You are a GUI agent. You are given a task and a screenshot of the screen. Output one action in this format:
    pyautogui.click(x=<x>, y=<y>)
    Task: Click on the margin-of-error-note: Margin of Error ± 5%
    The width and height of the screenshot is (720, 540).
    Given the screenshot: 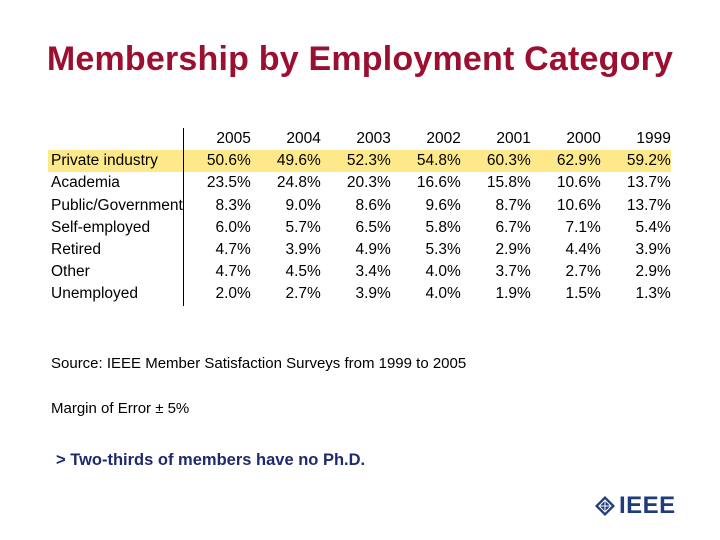 What is the action you would take?
    pyautogui.click(x=120, y=408)
    